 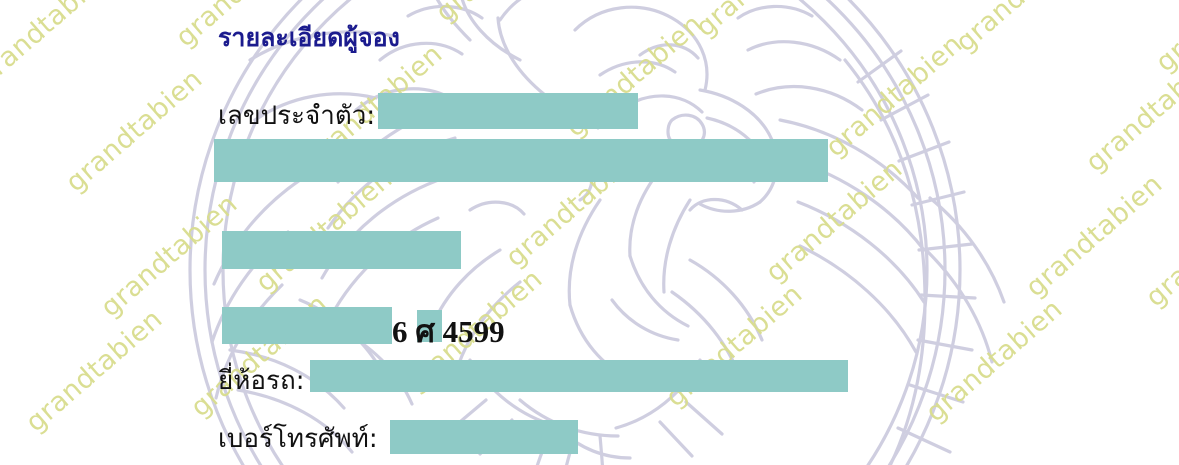 I want to click on redaction-bar-phone-number, so click(x=484, y=437).